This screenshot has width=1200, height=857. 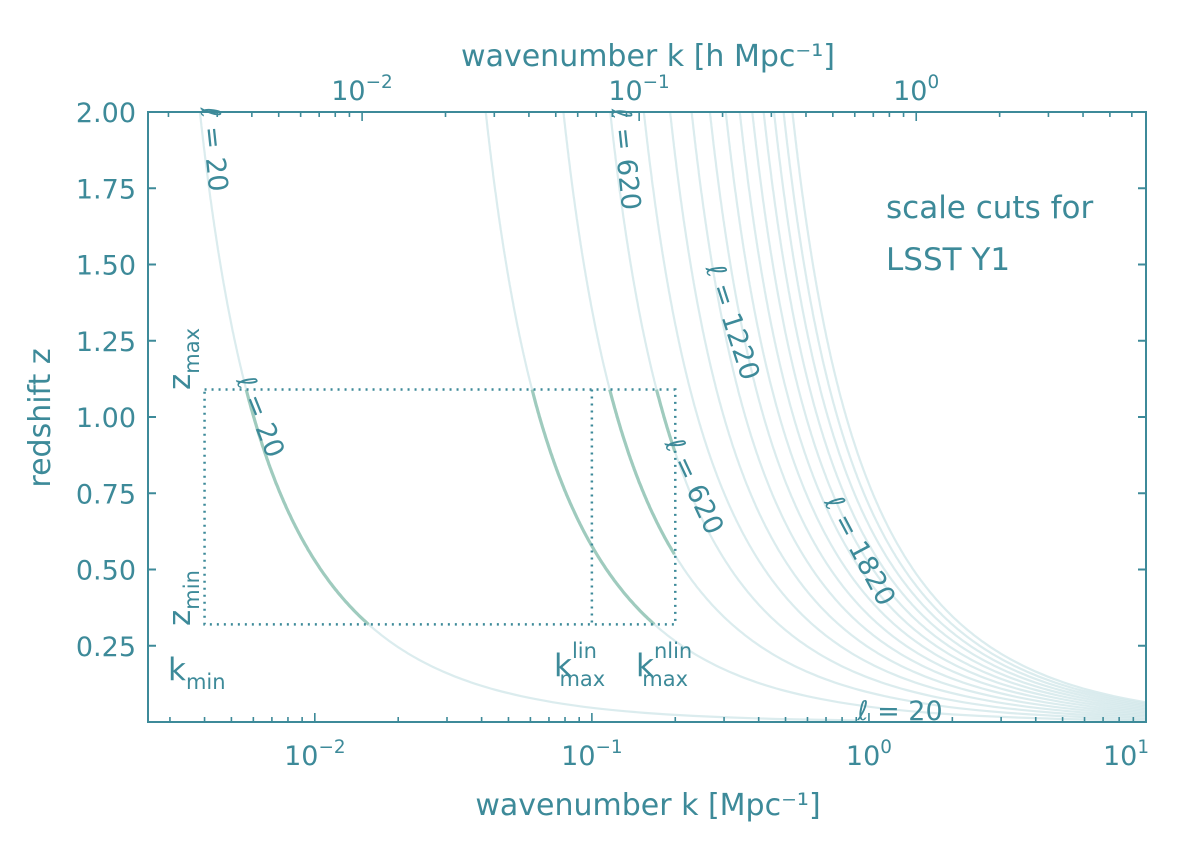 What do you see at coordinates (106, 266) in the screenshot?
I see `y-tick-label: 1.50` at bounding box center [106, 266].